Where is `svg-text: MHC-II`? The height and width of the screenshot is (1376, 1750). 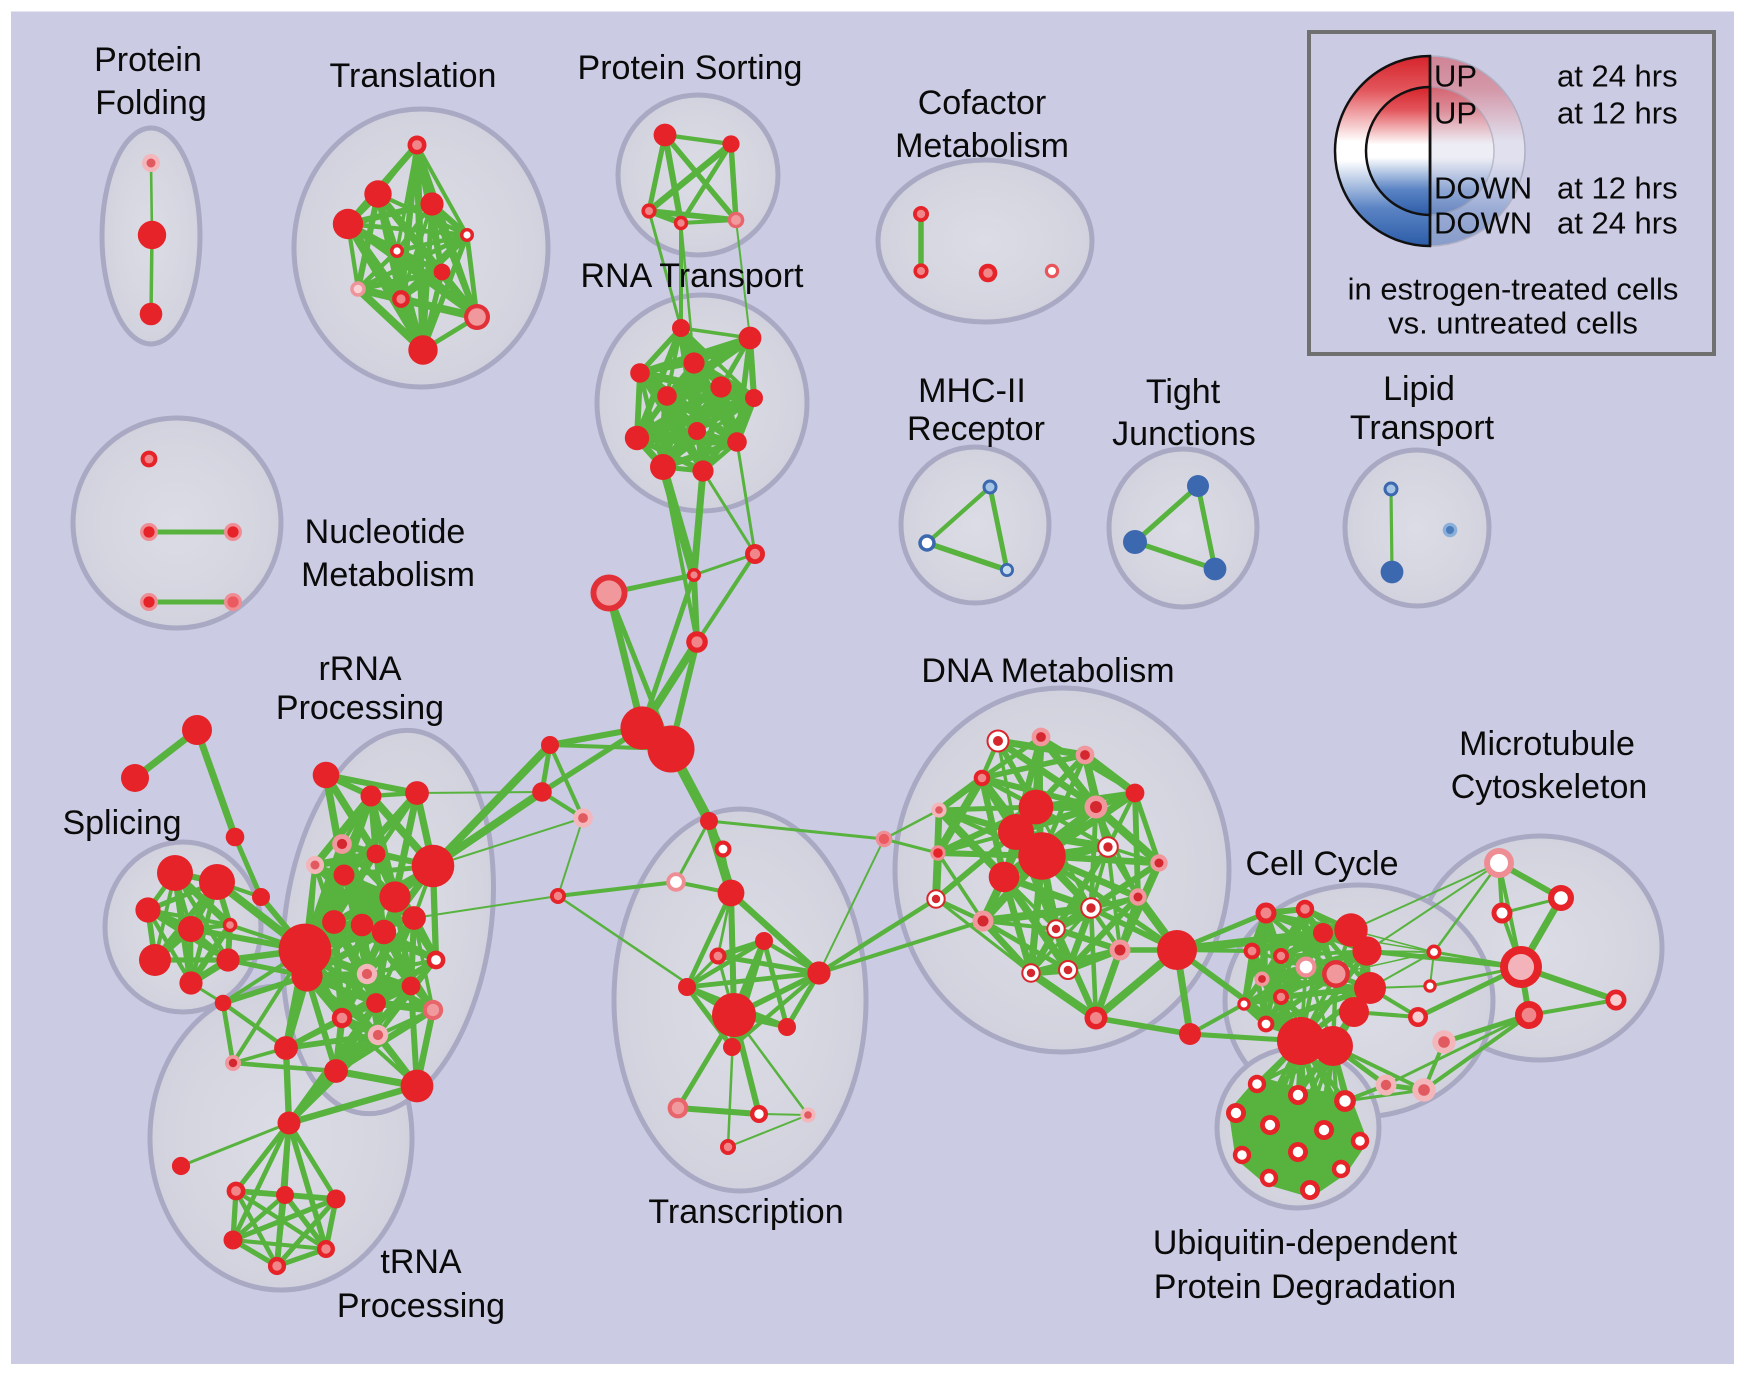 svg-text: MHC-II is located at coordinates (972, 391).